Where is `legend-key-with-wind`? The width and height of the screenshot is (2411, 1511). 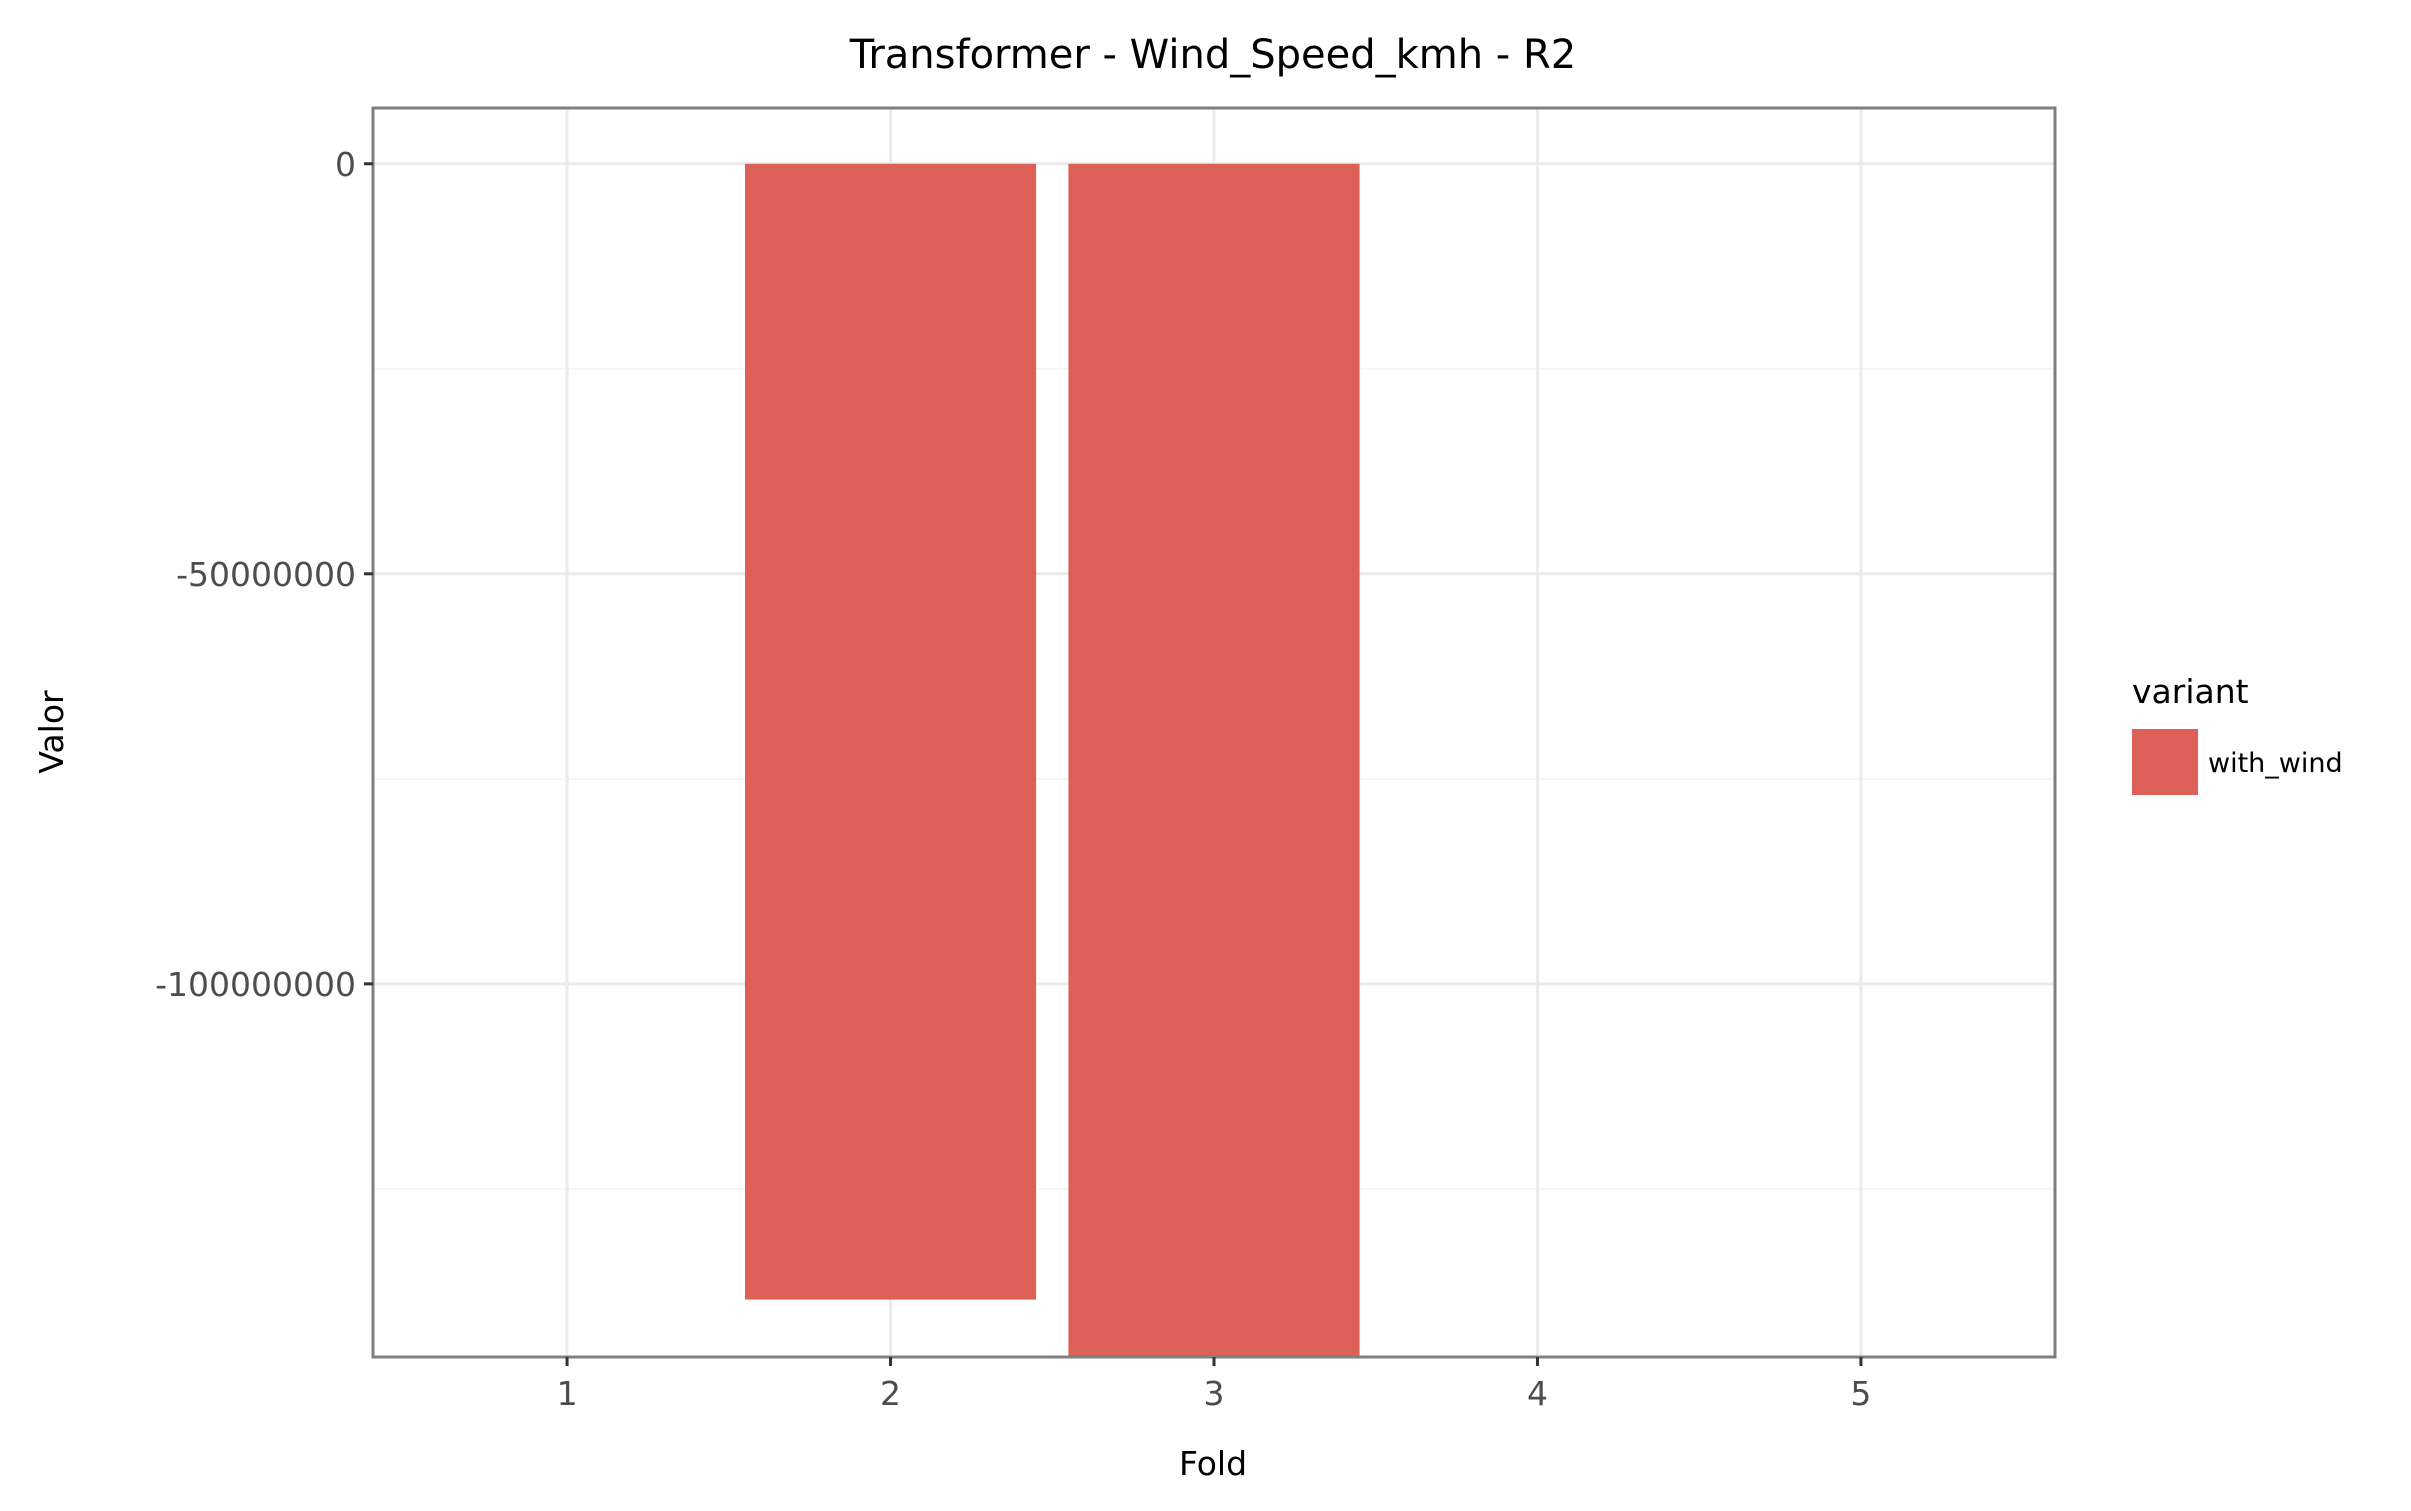
legend-key-with-wind is located at coordinates (2165, 762).